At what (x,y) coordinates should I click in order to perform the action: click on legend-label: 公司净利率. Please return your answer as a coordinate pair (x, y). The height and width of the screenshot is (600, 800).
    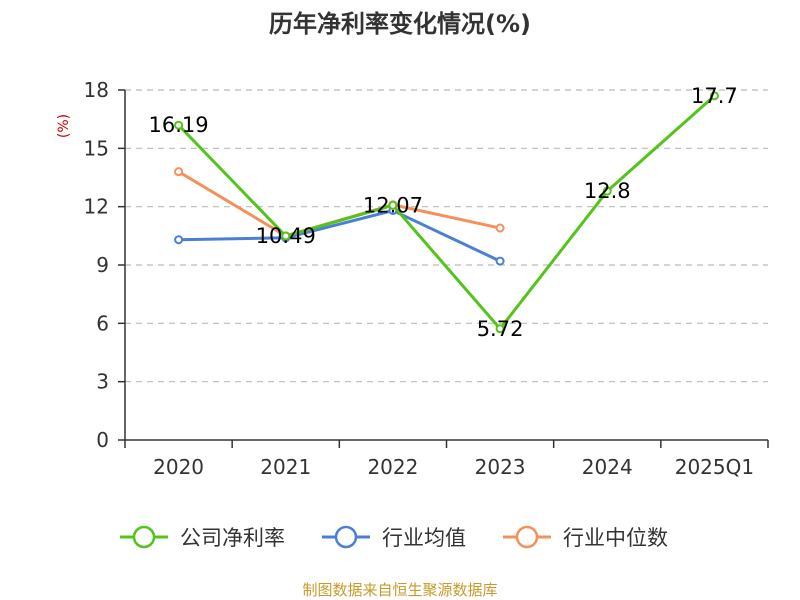
    Looking at the image, I should click on (232, 538).